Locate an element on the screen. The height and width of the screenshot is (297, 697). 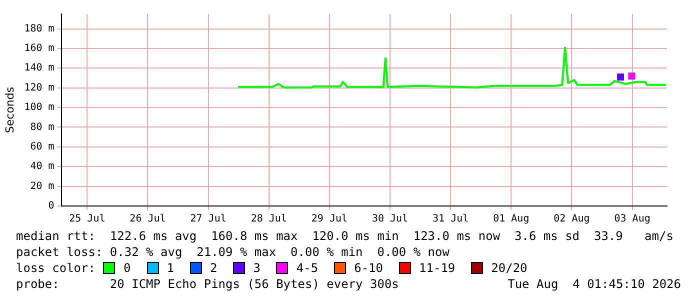
y-tick-label: 140 m is located at coordinates (39, 68).